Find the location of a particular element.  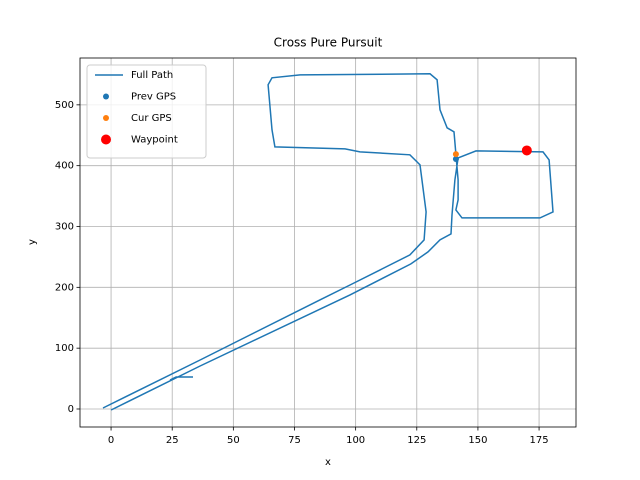

chart-title: Cross Pure Pursuit is located at coordinates (328, 43).